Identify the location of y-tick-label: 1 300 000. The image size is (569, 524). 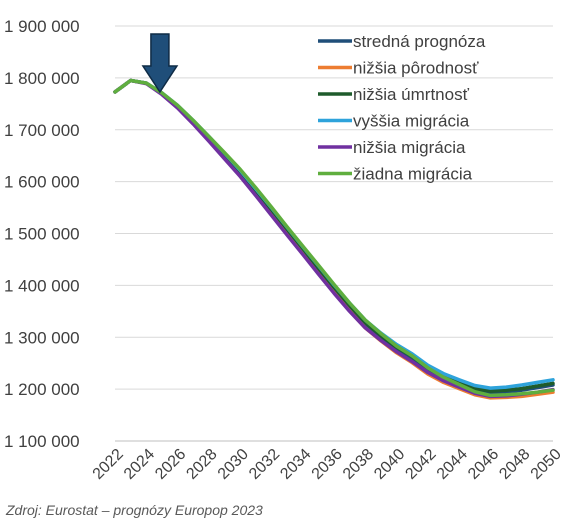
(42, 337).